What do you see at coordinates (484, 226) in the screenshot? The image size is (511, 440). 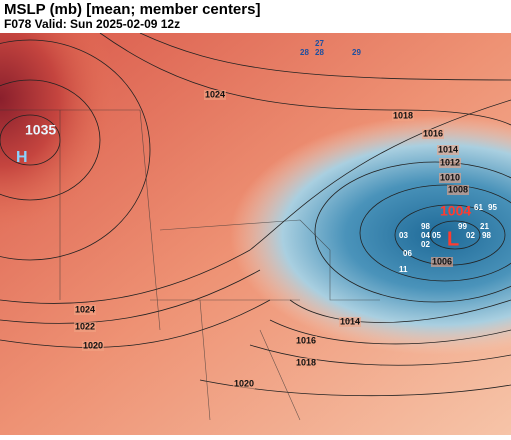 I see `member-center: 21` at bounding box center [484, 226].